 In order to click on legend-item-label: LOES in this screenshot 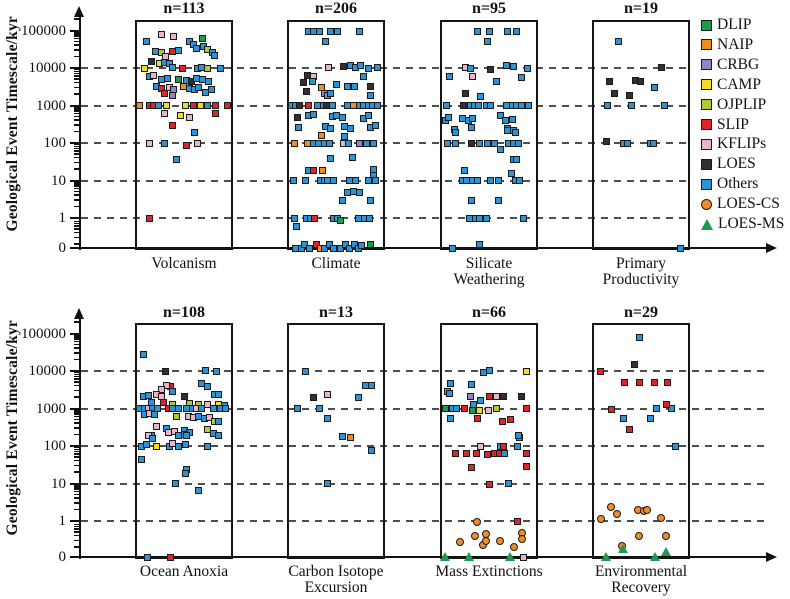, I will do `click(736, 164)`.